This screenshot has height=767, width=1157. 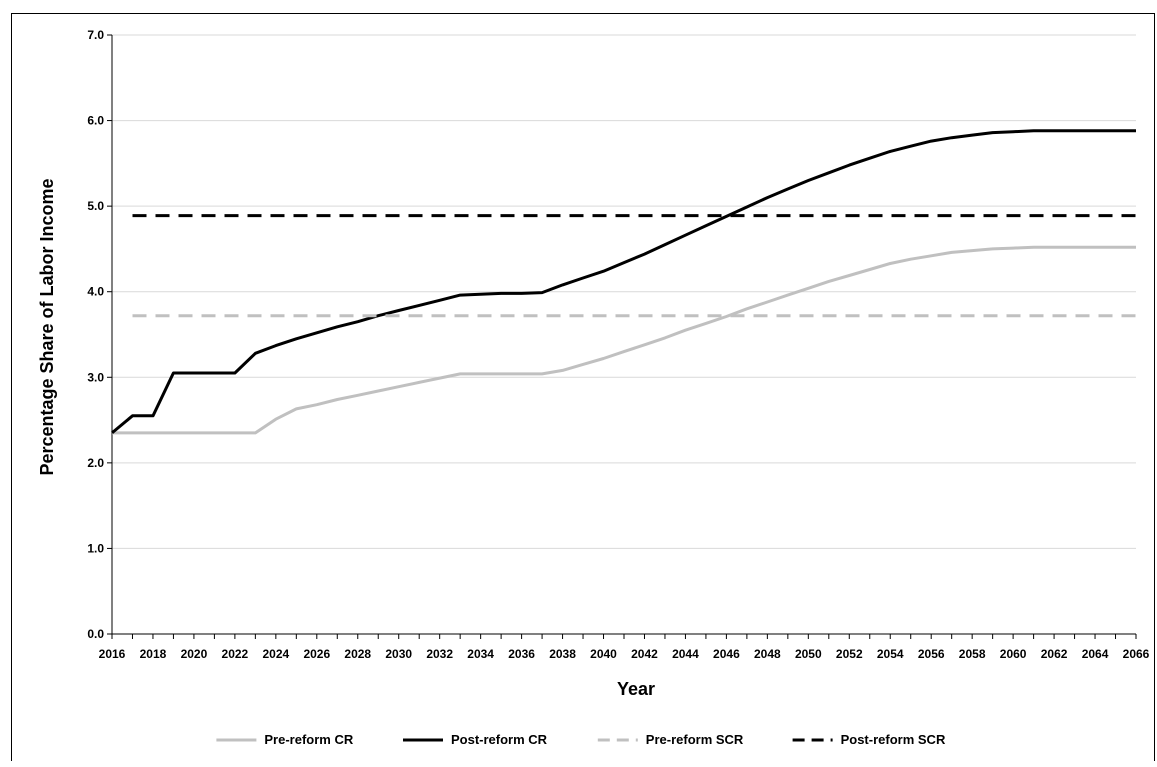 I want to click on x-tick-label: 2024, so click(x=275, y=654).